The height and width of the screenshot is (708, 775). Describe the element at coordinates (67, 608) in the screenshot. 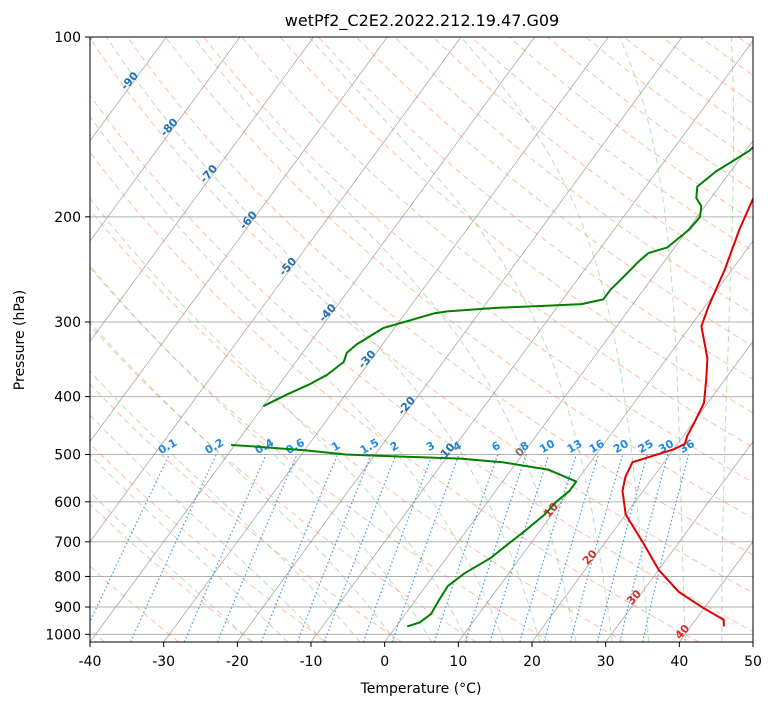

I see `y-tick-label: 900` at that location.